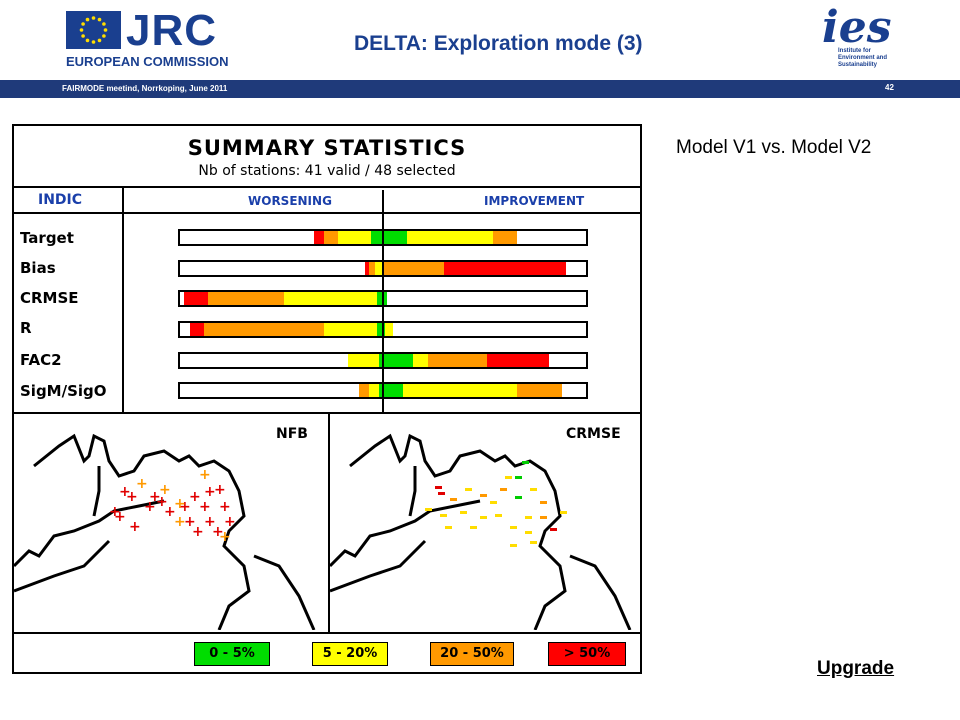 This screenshot has height=720, width=960. What do you see at coordinates (858, 65) in the screenshot?
I see `ies-text-line: Sustainability` at bounding box center [858, 65].